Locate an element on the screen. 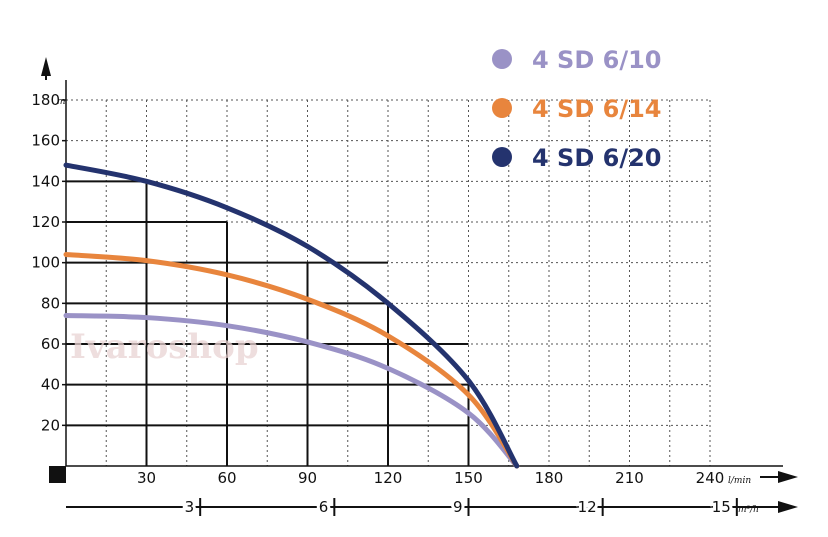 This screenshot has width=828, height=537. y-tick-label: 40 is located at coordinates (50, 385).